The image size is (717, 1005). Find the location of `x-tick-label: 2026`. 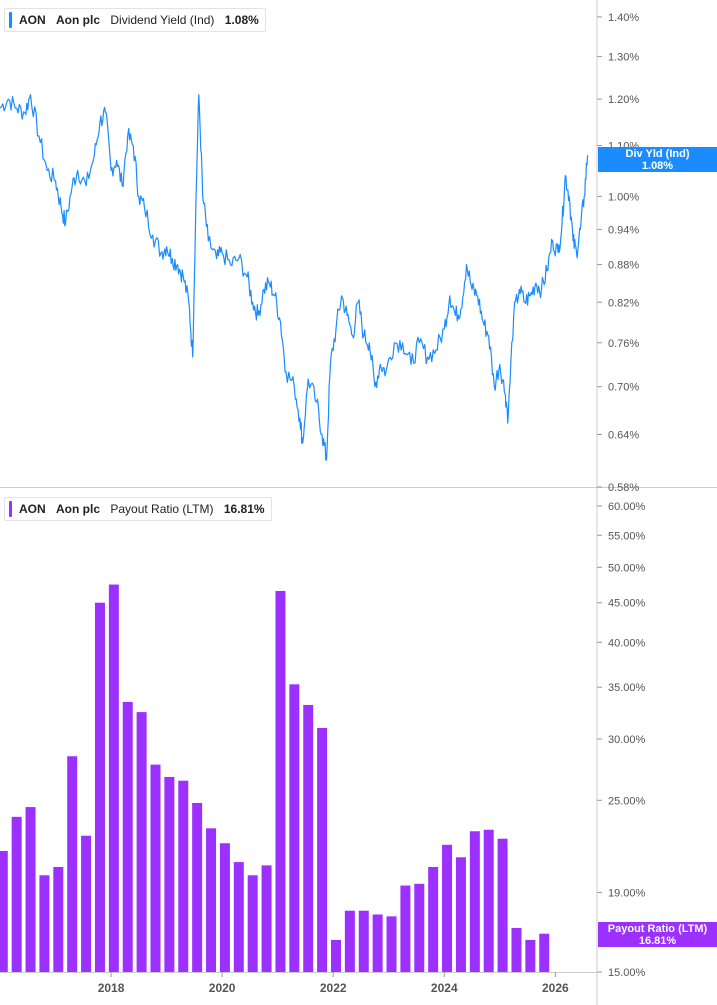

x-tick-label: 2026 is located at coordinates (555, 988).